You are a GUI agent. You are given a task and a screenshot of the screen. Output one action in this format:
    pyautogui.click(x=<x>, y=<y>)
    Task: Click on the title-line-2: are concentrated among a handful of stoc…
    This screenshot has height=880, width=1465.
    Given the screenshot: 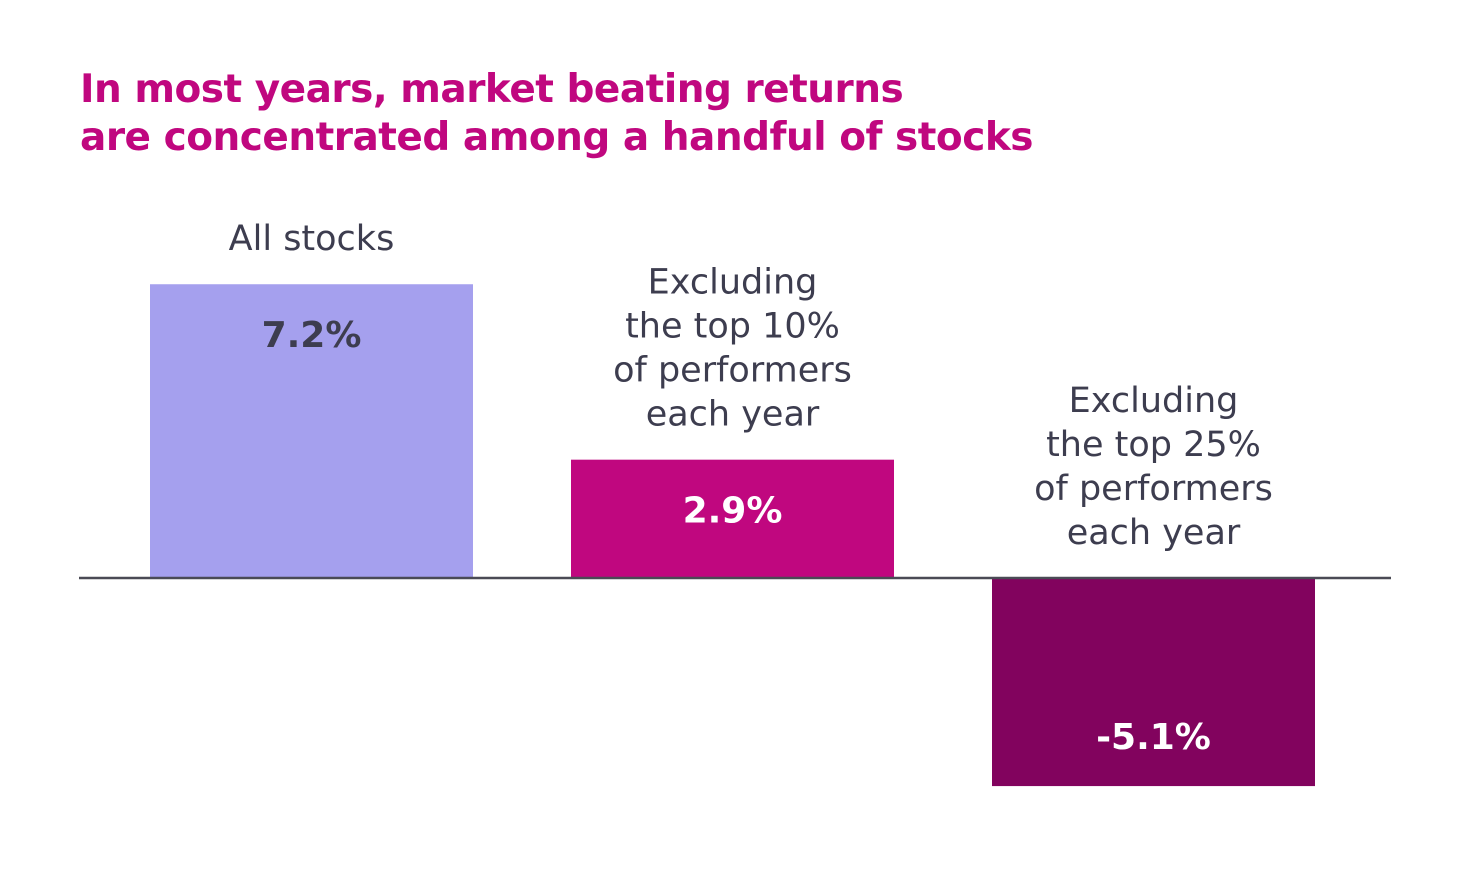 What is the action you would take?
    pyautogui.click(x=556, y=137)
    